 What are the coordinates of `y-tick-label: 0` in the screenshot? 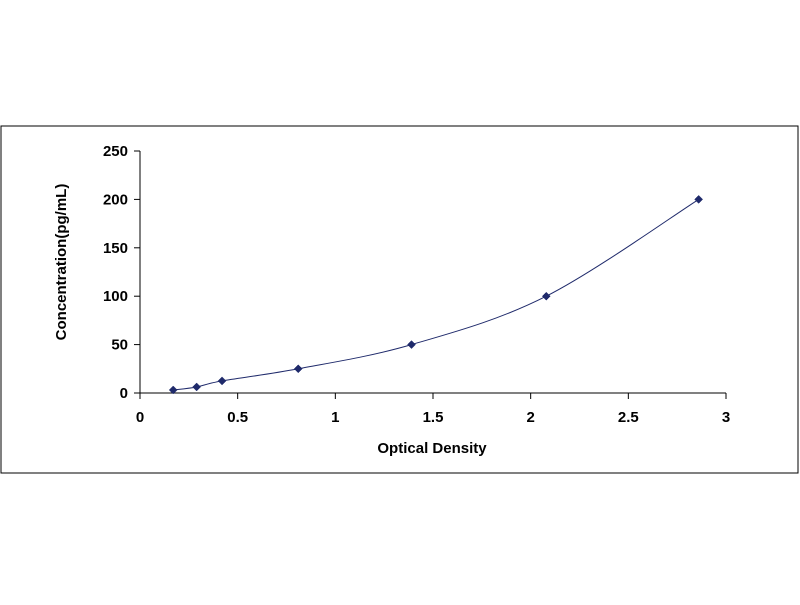 It's located at (124, 393).